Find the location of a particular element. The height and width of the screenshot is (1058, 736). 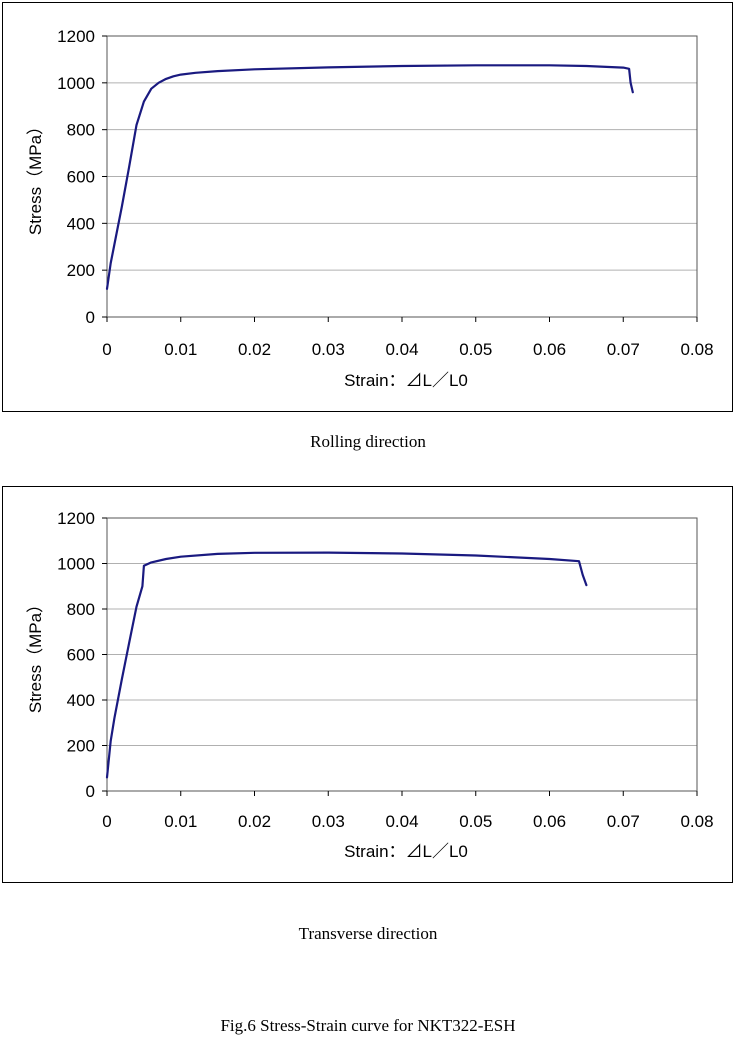

figure-caption: Fig.6 Stress-Strain curve for NKT322-ESH is located at coordinates (368, 1025).